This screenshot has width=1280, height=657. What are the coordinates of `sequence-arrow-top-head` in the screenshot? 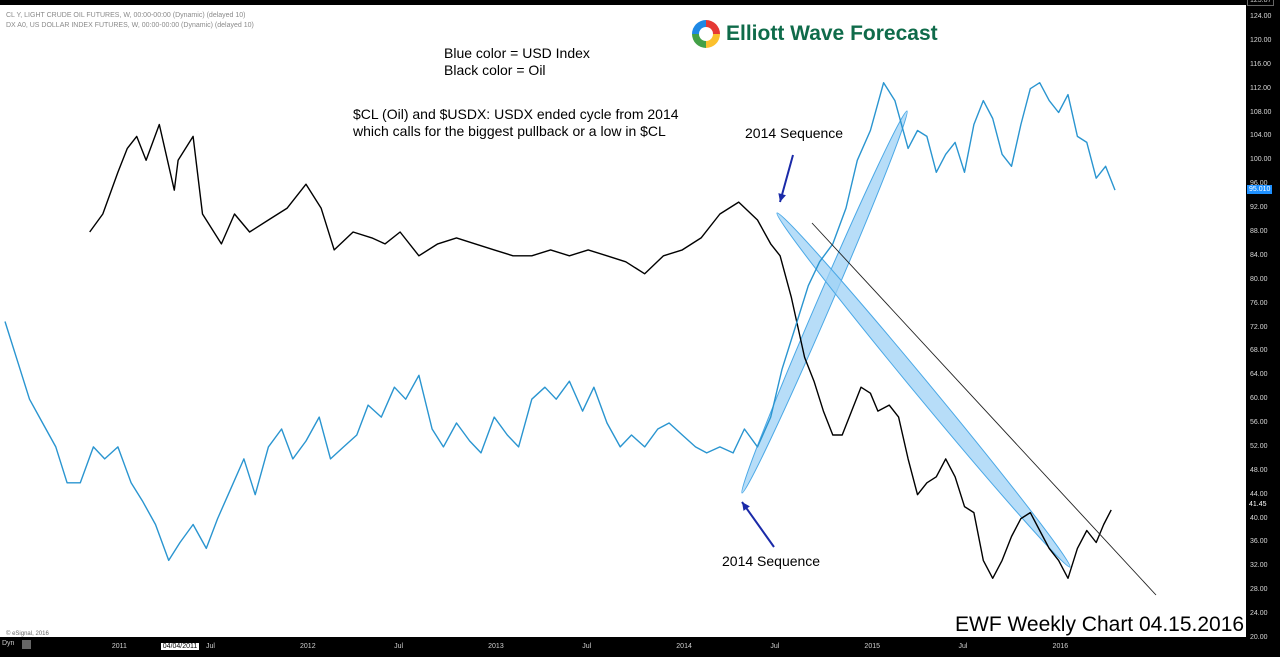 It's located at (782, 197).